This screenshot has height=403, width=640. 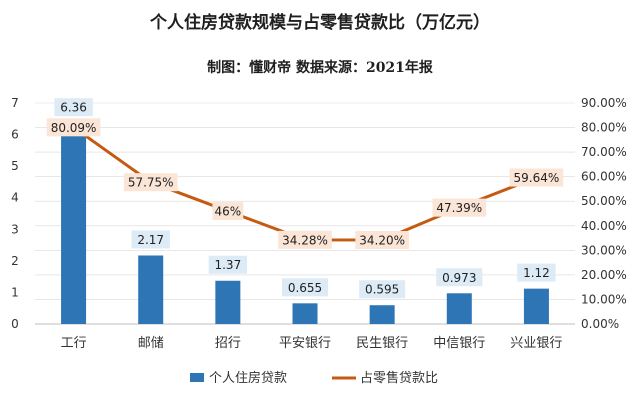 I want to click on y-right-tick-label: 80.00%, so click(x=604, y=128).